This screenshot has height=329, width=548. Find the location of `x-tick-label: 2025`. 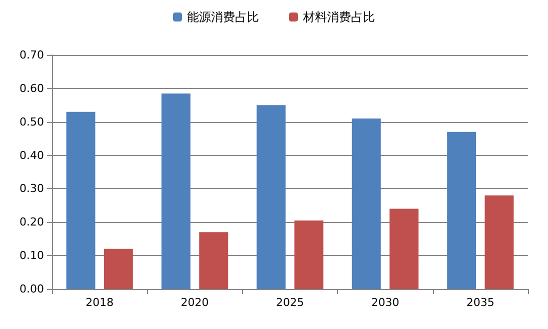

x-tick-label: 2025 is located at coordinates (290, 302).